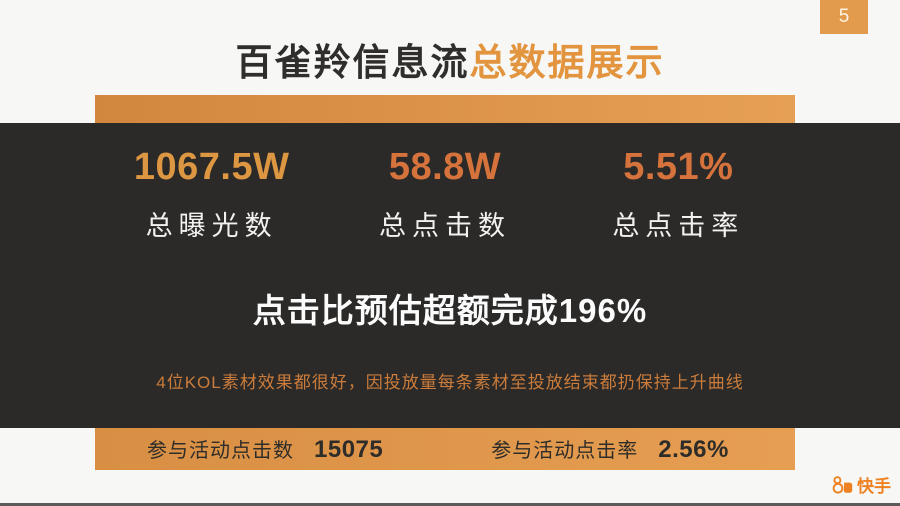  What do you see at coordinates (844, 17) in the screenshot?
I see `page-number-badge: 5` at bounding box center [844, 17].